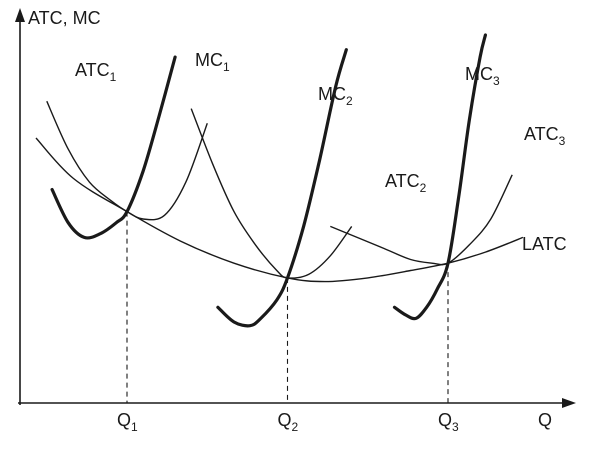 This screenshot has height=450, width=600. I want to click on atc1-label: ATC1, so click(96, 72).